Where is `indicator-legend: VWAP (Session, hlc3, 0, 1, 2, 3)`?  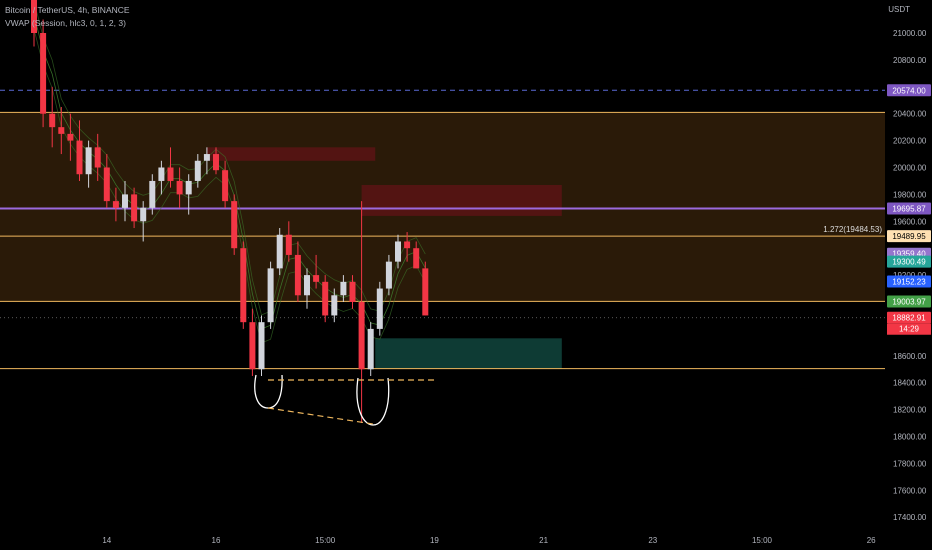
indicator-legend: VWAP (Session, hlc3, 0, 1, 2, 3) is located at coordinates (65, 23).